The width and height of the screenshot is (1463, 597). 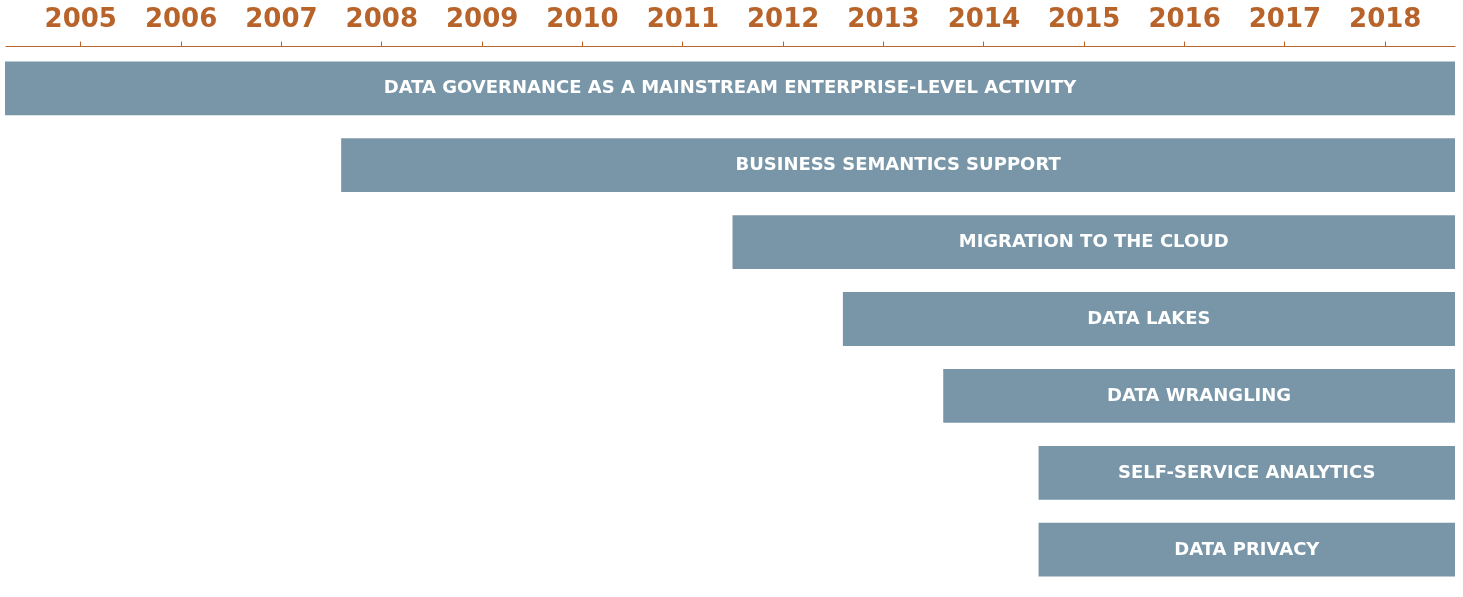 What do you see at coordinates (1184, 17) in the screenshot?
I see `x-tick-label: 2016` at bounding box center [1184, 17].